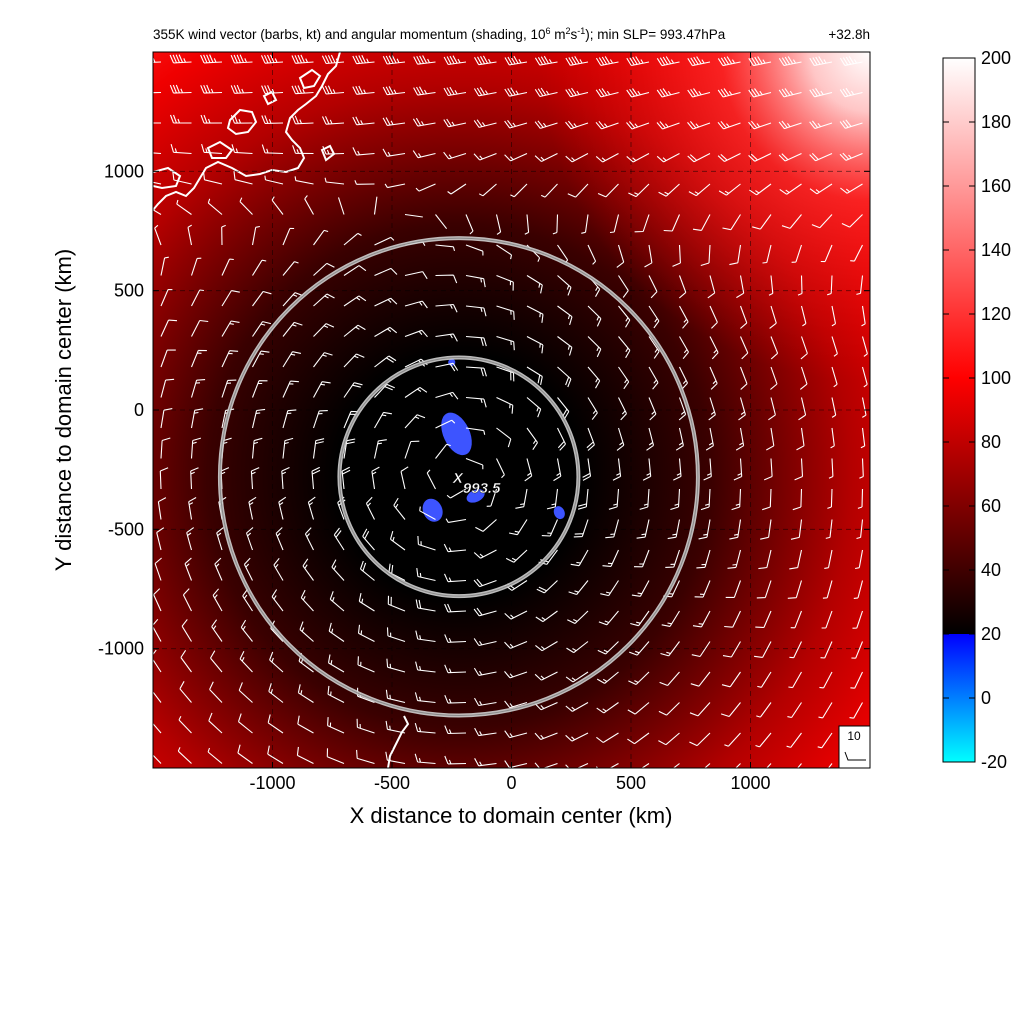 This screenshot has width=1024, height=1024. Describe the element at coordinates (121, 649) in the screenshot. I see `y-tick-label: -1000` at that location.